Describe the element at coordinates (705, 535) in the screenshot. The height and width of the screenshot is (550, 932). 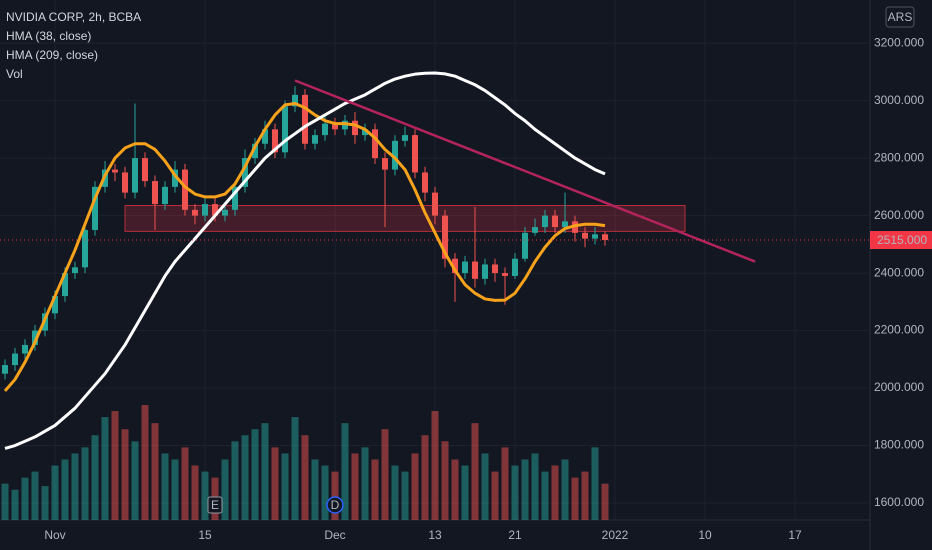
I see `x-tick-label: 10` at that location.